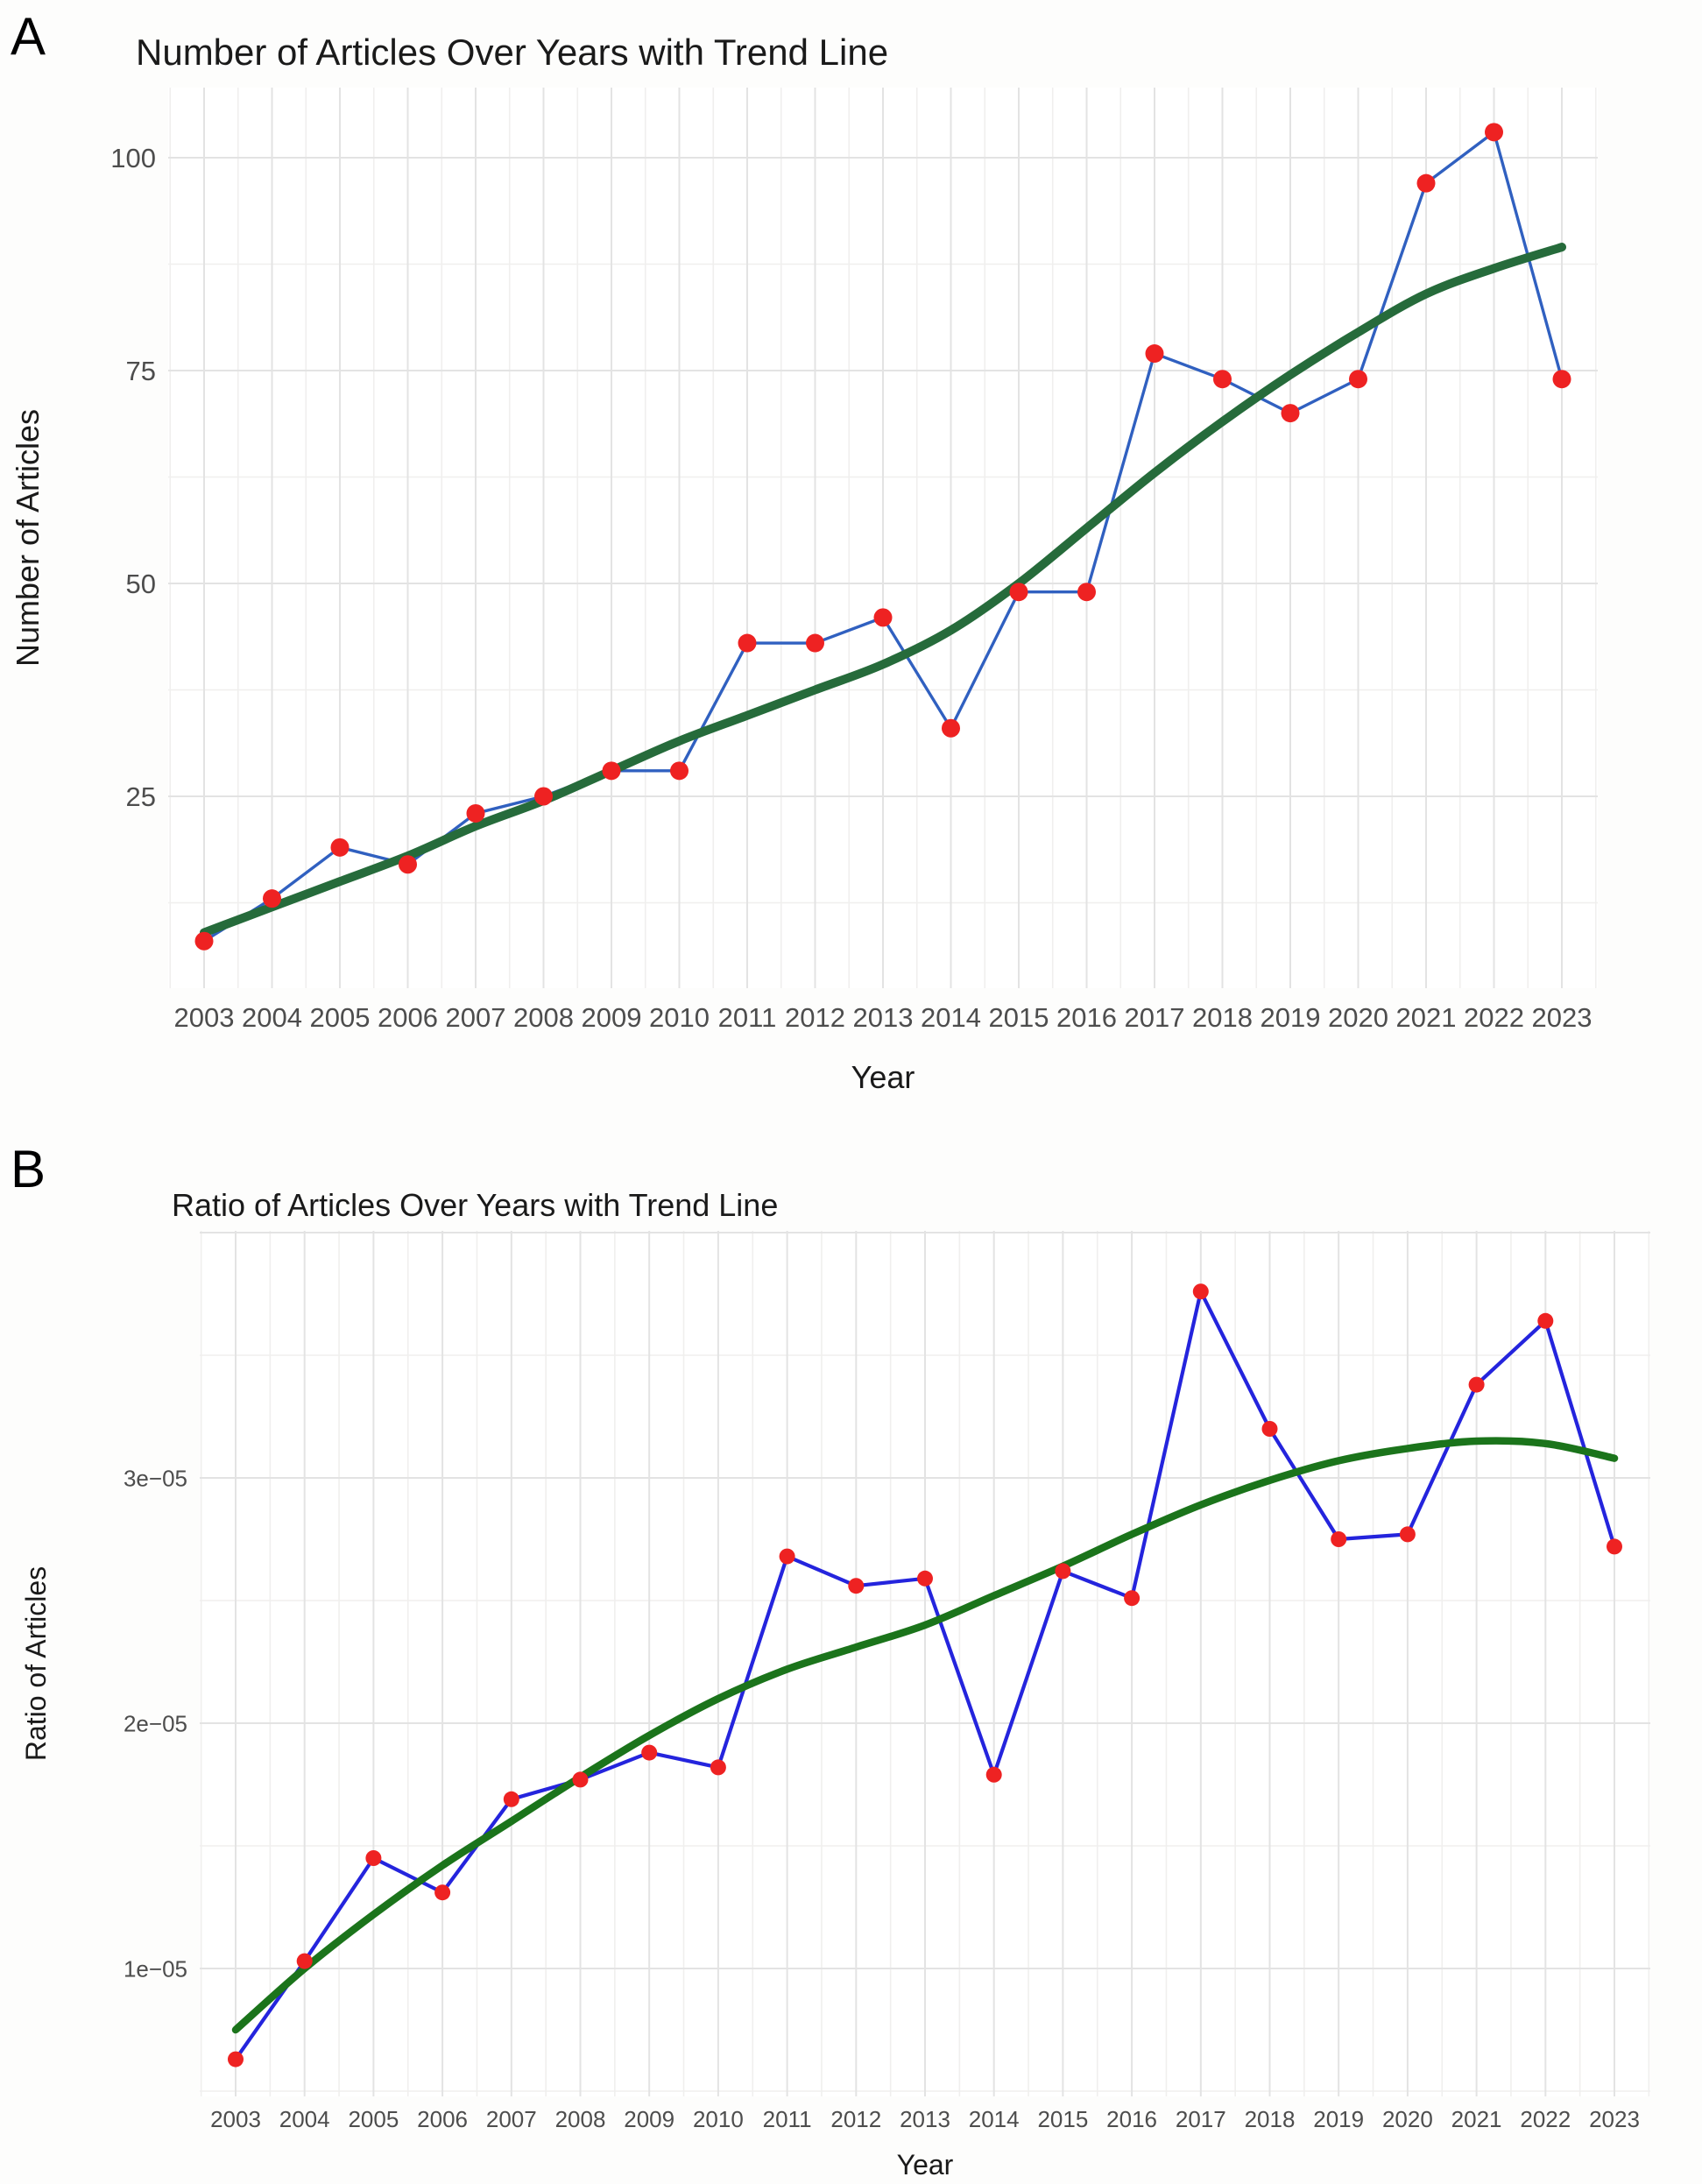 The height and width of the screenshot is (2184, 1702). What do you see at coordinates (155, 1968) in the screenshot?
I see `y-tick-label: 1e−05` at bounding box center [155, 1968].